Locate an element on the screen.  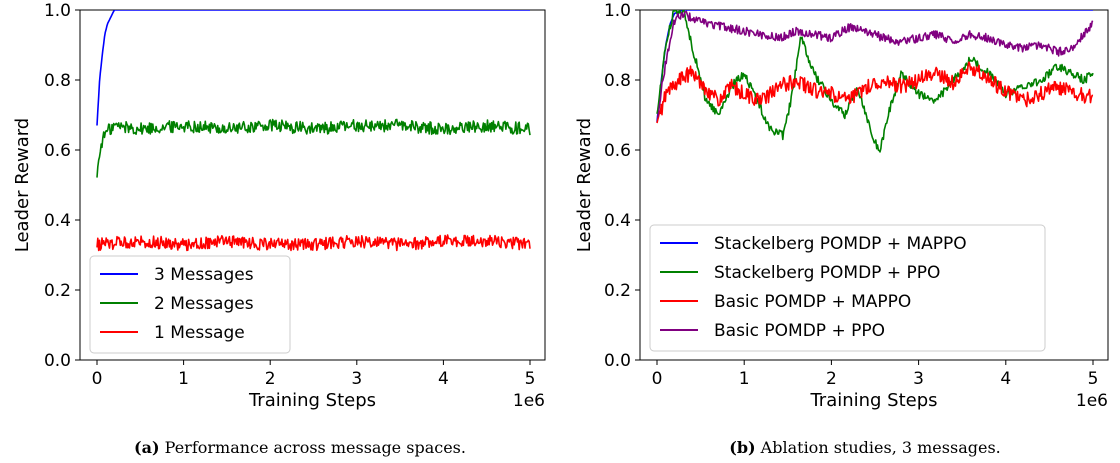
caption-text: Ablation studies, 3 messages. is located at coordinates (878, 447).